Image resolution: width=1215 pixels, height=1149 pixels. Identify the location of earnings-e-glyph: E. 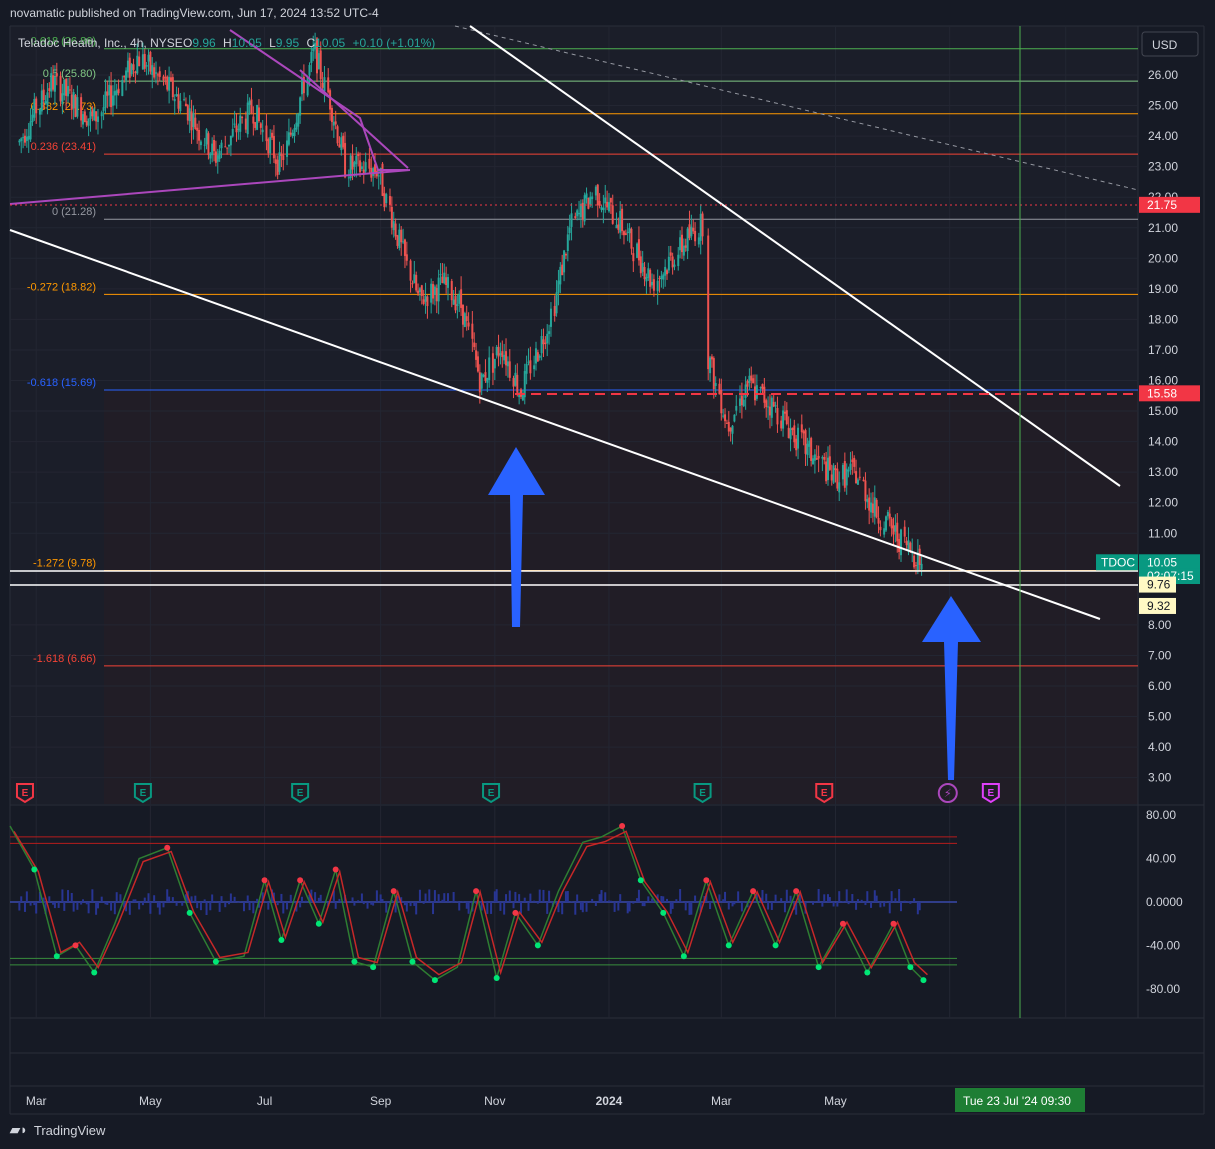
(300, 793).